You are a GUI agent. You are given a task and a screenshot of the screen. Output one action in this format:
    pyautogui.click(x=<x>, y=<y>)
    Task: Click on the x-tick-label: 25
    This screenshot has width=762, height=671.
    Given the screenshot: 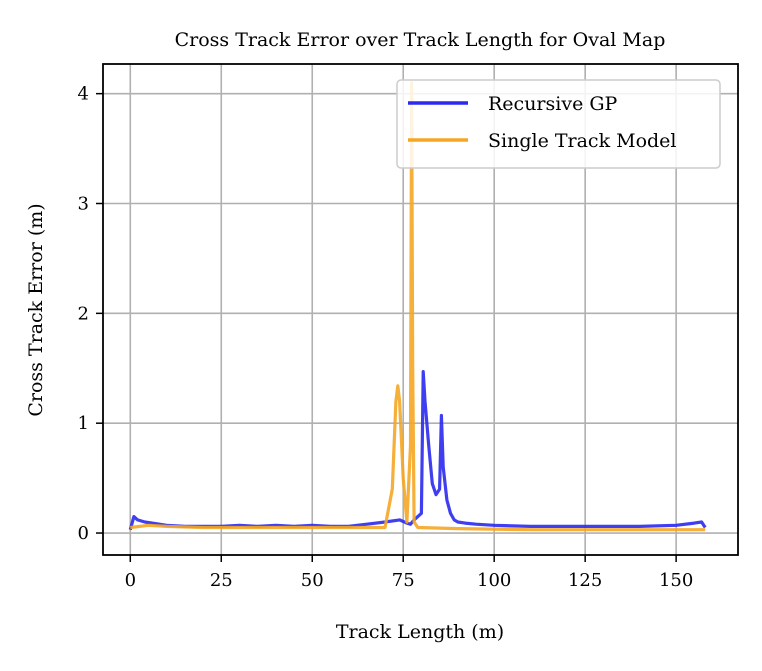 What is the action you would take?
    pyautogui.click(x=221, y=580)
    